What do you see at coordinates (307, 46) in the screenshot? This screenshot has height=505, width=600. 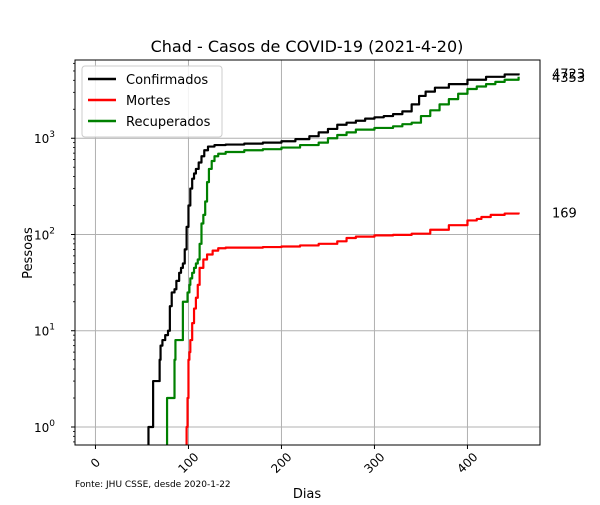 I see `chart-title: Chad - Casos de COVID-19 (2021-4-20)` at bounding box center [307, 46].